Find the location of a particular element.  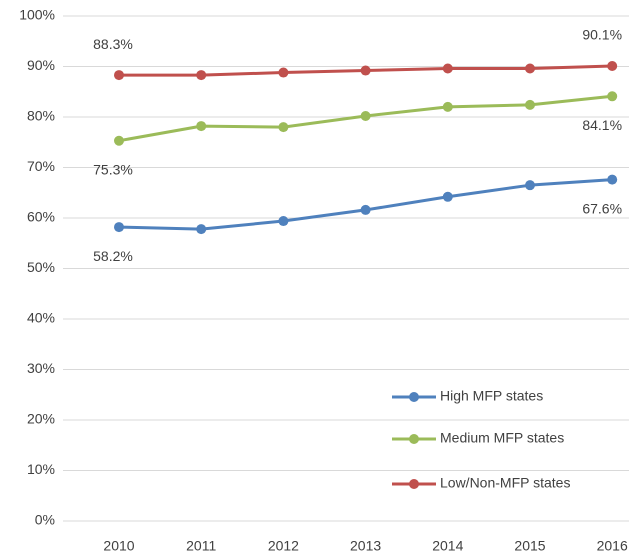

x-tick-label: 2010 is located at coordinates (118, 546).